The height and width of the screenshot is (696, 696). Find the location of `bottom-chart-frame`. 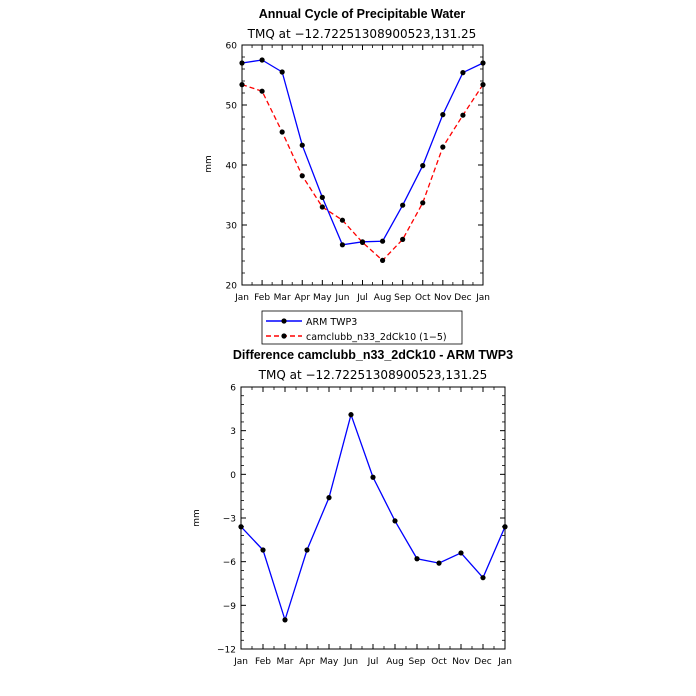

bottom-chart-frame is located at coordinates (373, 518).